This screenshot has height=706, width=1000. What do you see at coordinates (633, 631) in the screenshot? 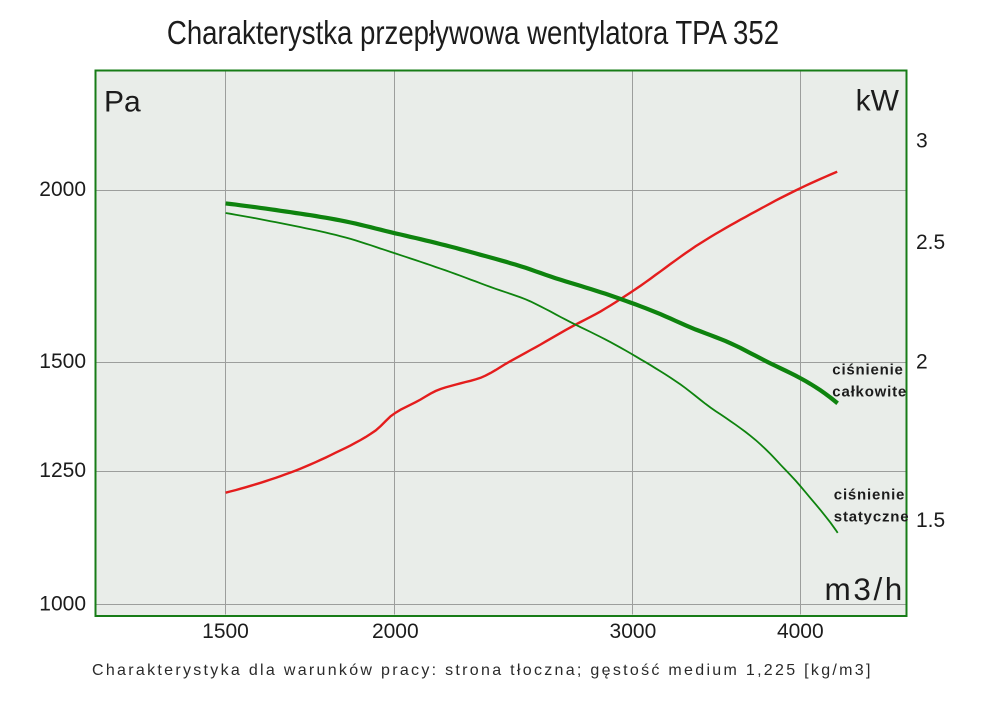
I see `svg-text: 3000` at bounding box center [633, 631].